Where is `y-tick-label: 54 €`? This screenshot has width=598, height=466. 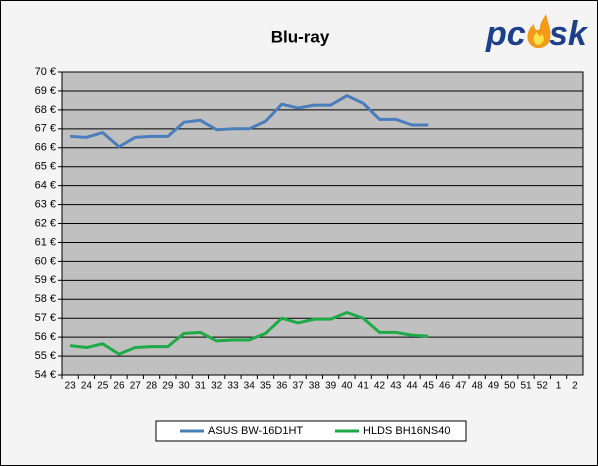
y-tick-label: 54 € is located at coordinates (45, 375).